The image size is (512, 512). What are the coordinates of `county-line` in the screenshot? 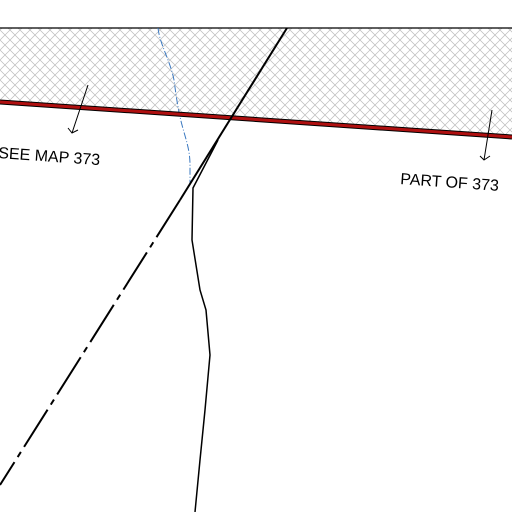 It's located at (256, 119).